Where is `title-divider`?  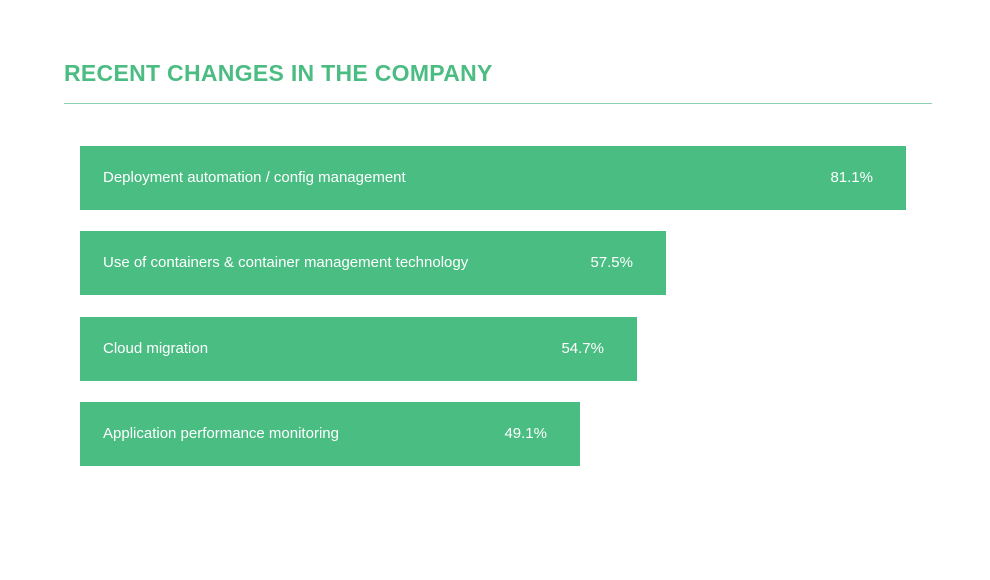 title-divider is located at coordinates (498, 103).